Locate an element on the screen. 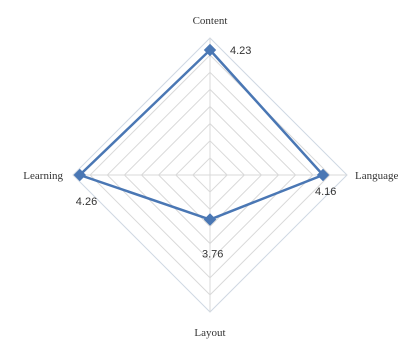 The height and width of the screenshot is (345, 417). category-label-layout: Layout is located at coordinates (209, 333).